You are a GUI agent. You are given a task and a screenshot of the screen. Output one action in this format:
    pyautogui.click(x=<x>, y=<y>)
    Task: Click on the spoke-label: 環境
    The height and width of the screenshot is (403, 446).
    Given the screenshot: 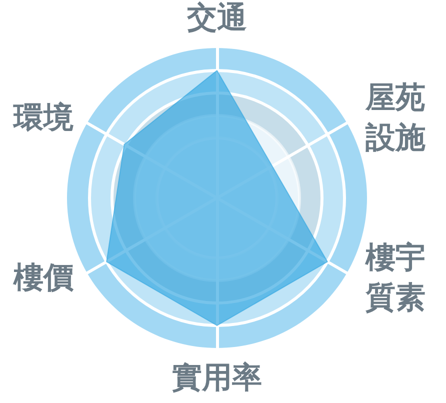 What is the action you would take?
    pyautogui.click(x=43, y=118)
    